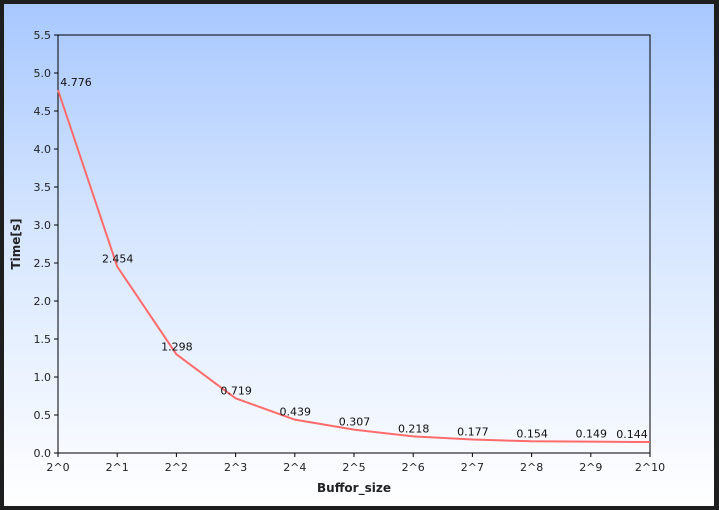 The image size is (719, 510). I want to click on y-tick-label: 4.5, so click(43, 111).